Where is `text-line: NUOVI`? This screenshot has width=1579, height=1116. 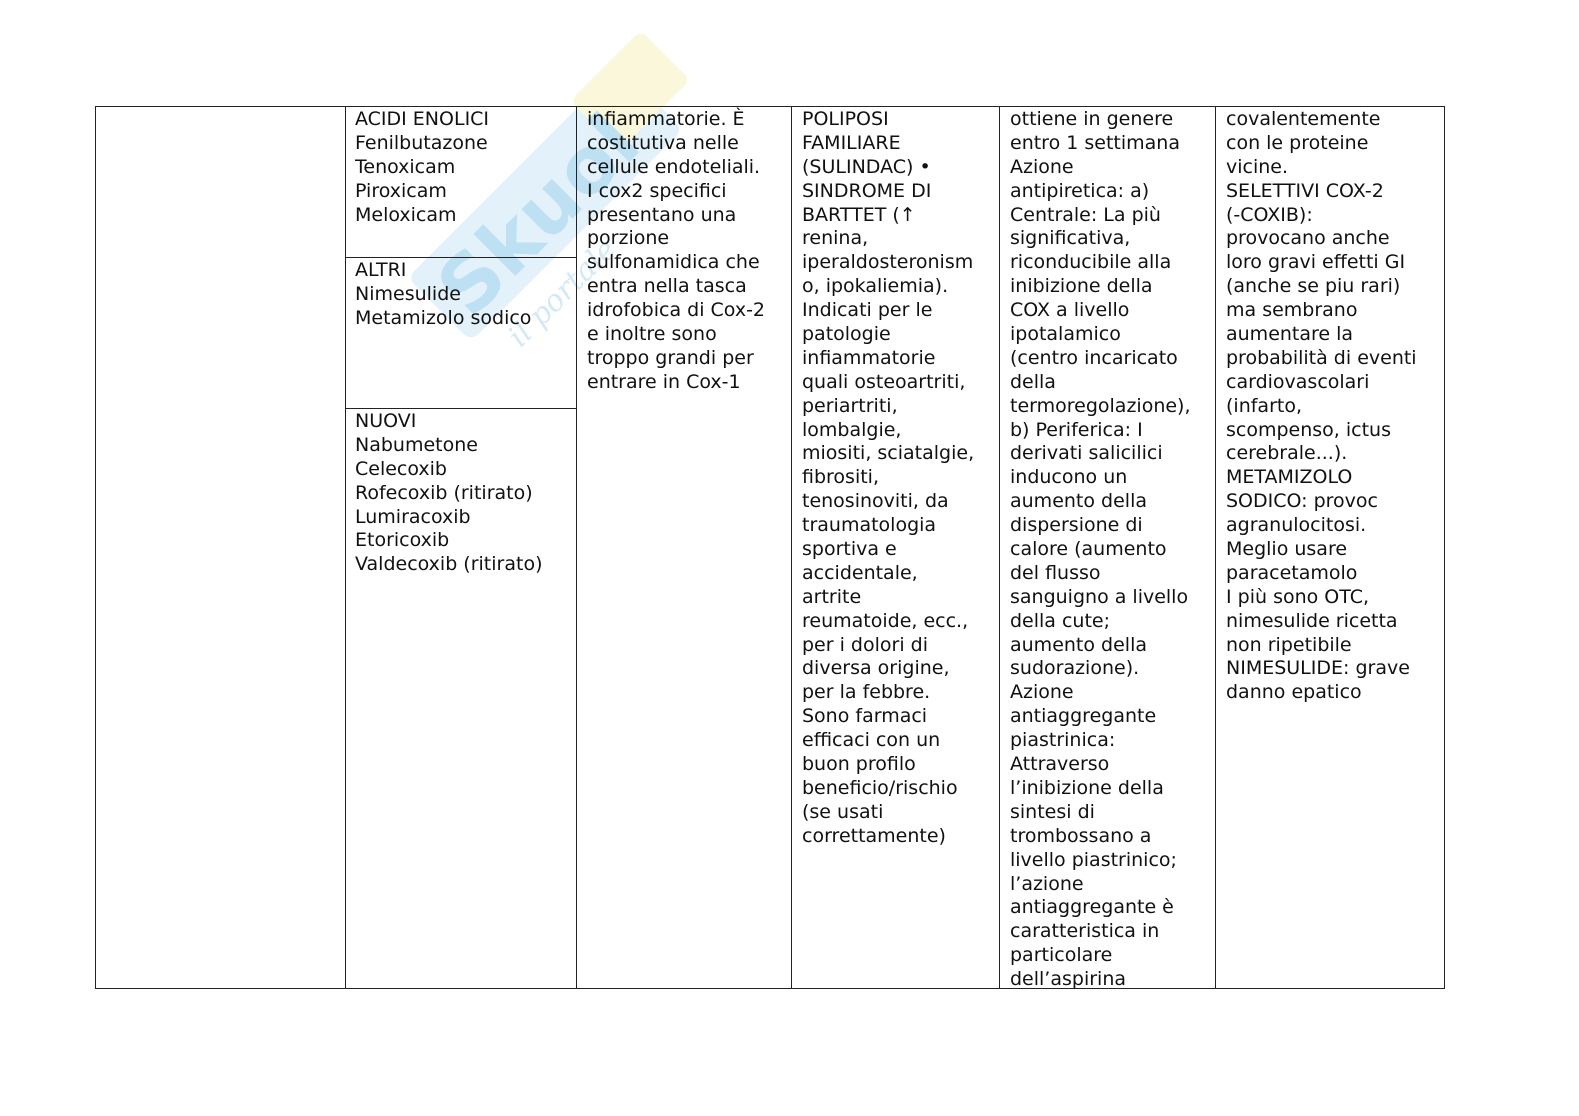 text-line: NUOVI is located at coordinates (386, 421).